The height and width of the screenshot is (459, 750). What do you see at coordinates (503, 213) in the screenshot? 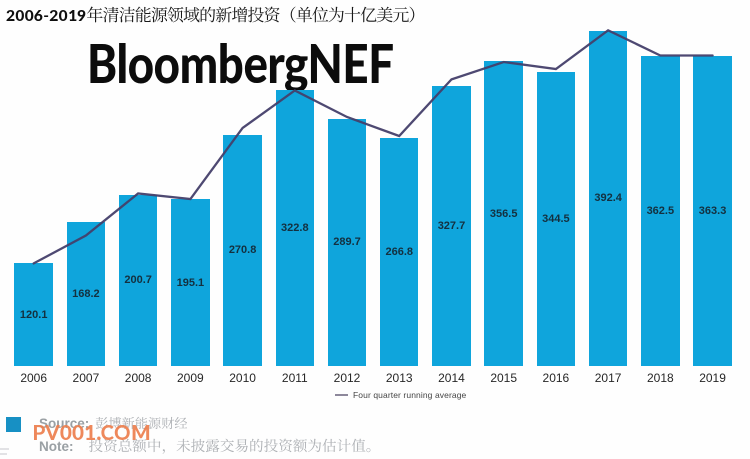
I see `bar-value-label: 356.5` at bounding box center [503, 213].